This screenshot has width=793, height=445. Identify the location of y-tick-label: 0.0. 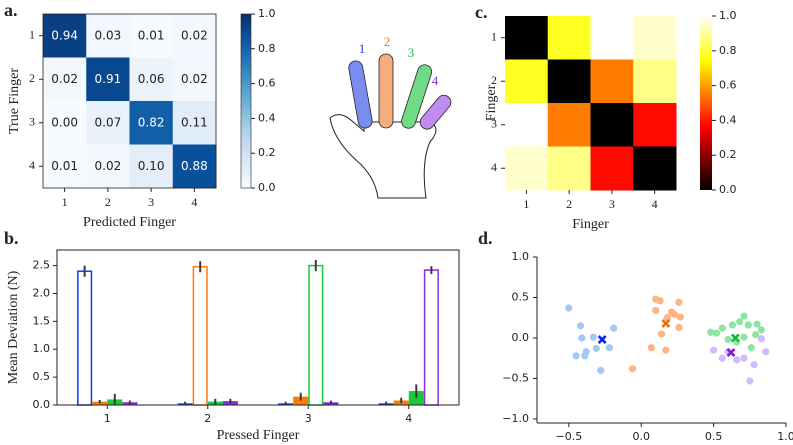
(42, 404).